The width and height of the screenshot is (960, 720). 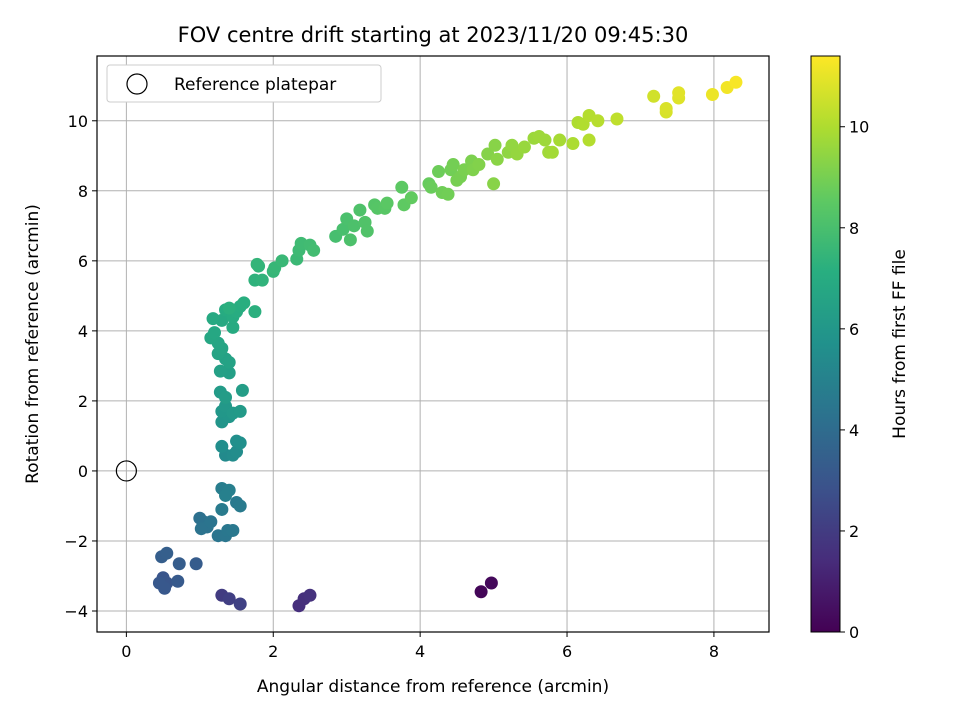 I want to click on x-axis-ticks: 0 2 4 6 8, so click(x=420, y=646).